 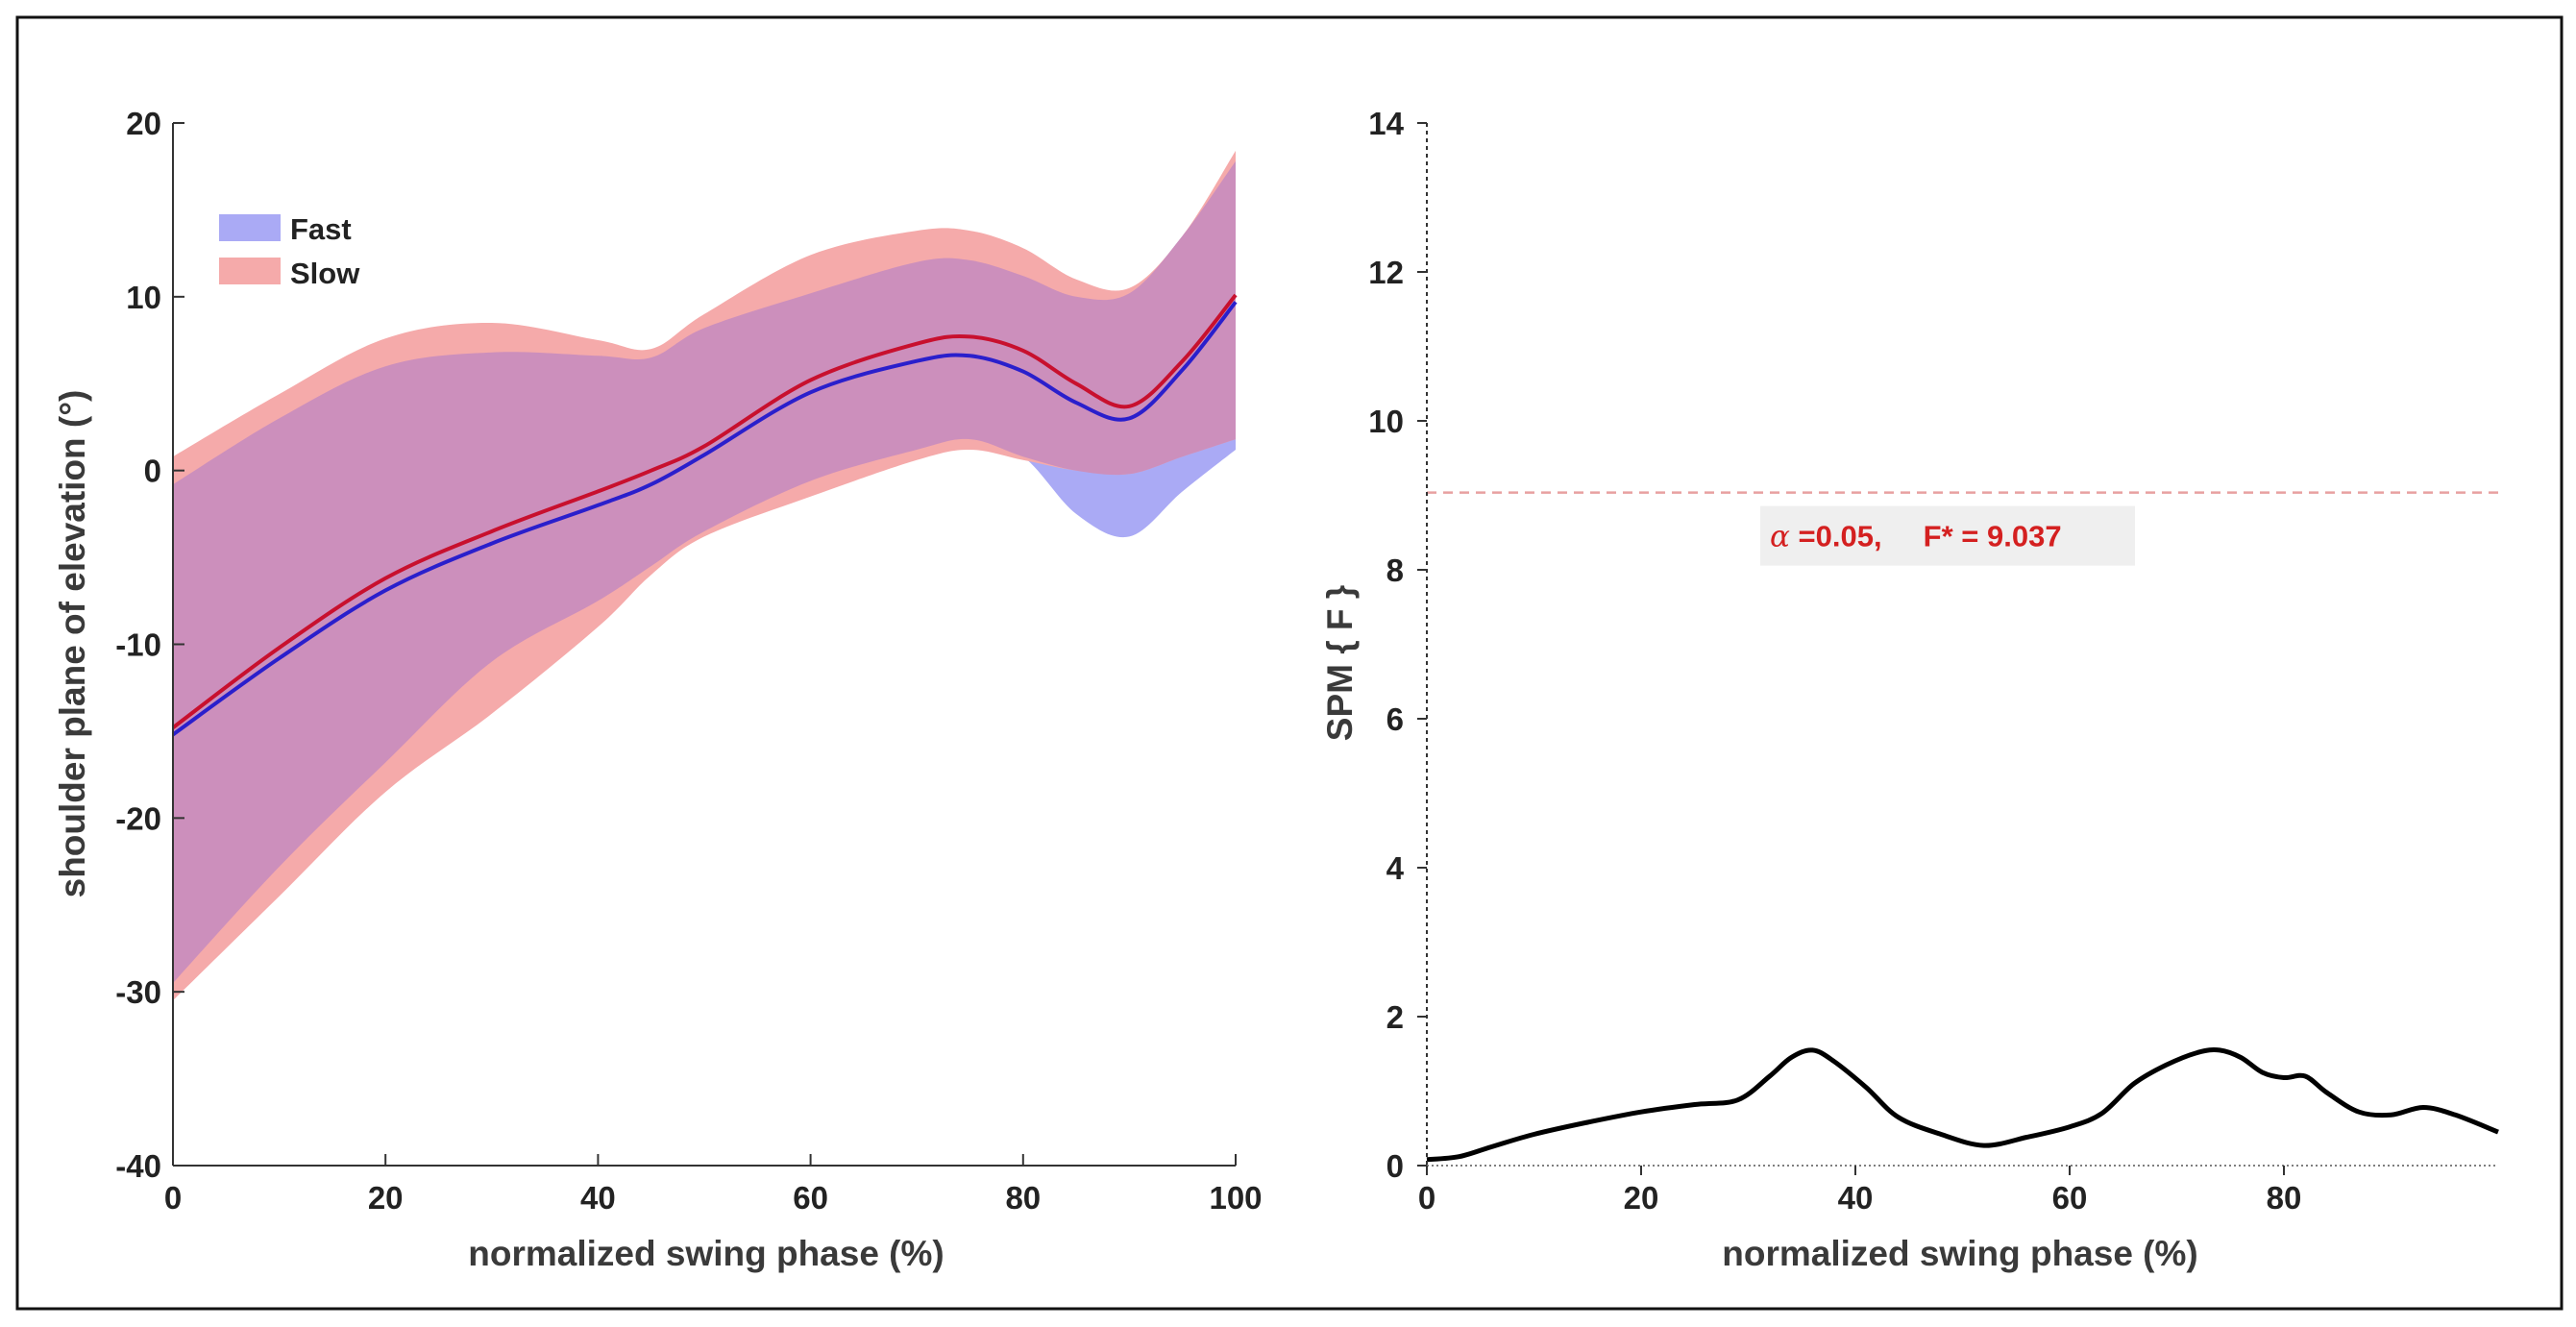 I want to click on left-x-tick-label: 20, so click(x=386, y=1198).